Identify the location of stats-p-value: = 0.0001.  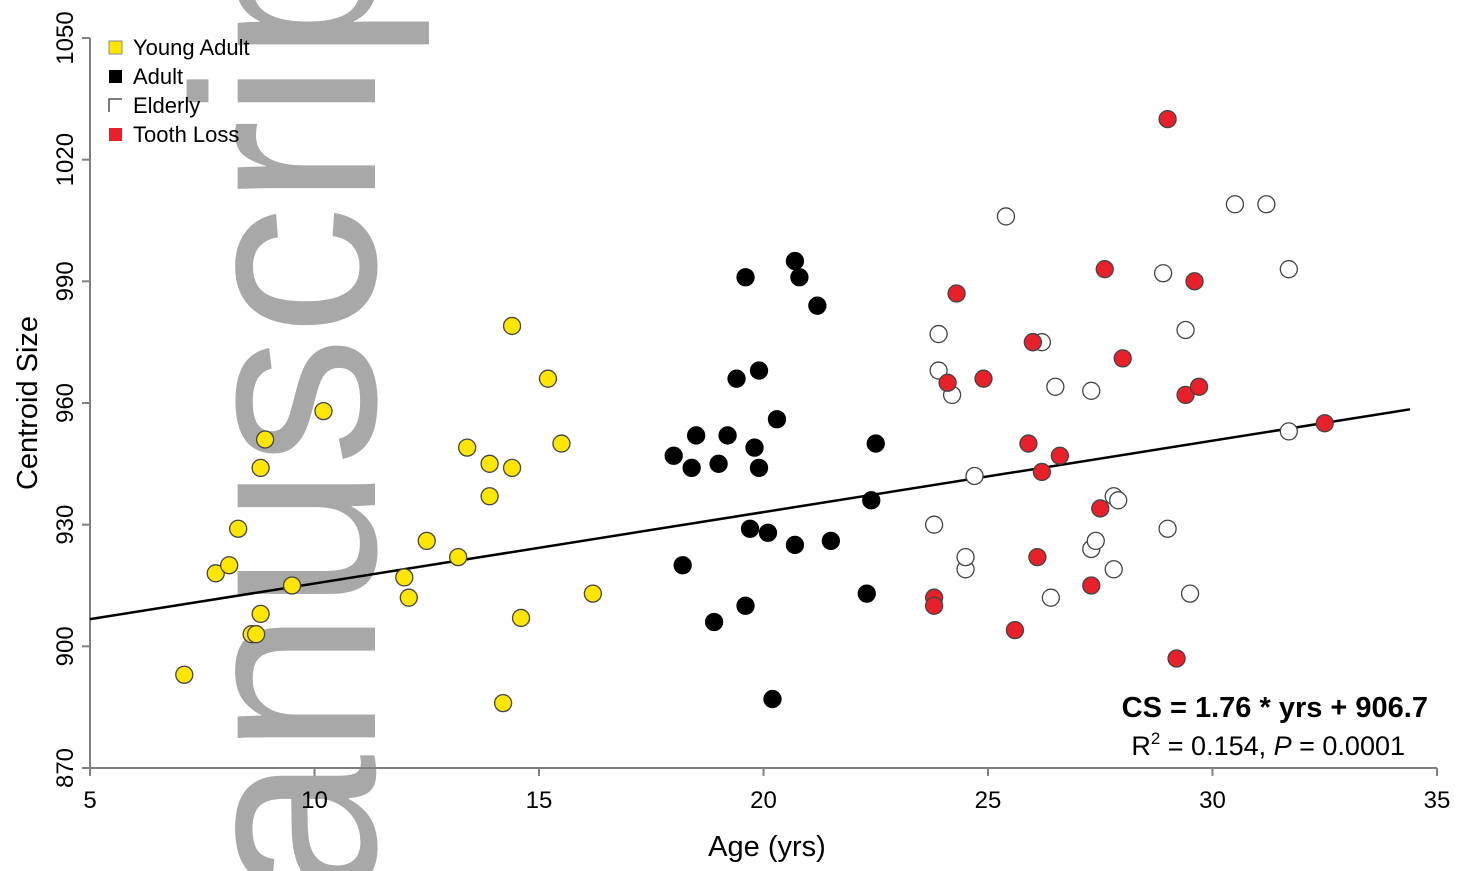
(1348, 746).